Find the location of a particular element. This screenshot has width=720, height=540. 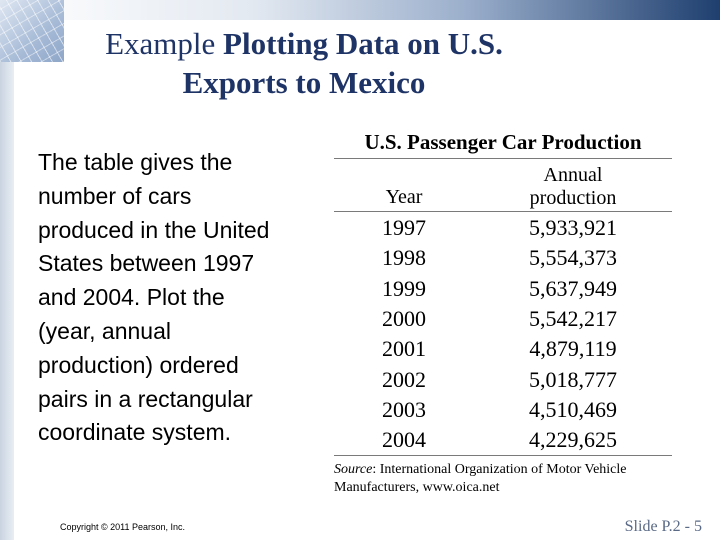

cell-production: 5,554,373 is located at coordinates (573, 258).